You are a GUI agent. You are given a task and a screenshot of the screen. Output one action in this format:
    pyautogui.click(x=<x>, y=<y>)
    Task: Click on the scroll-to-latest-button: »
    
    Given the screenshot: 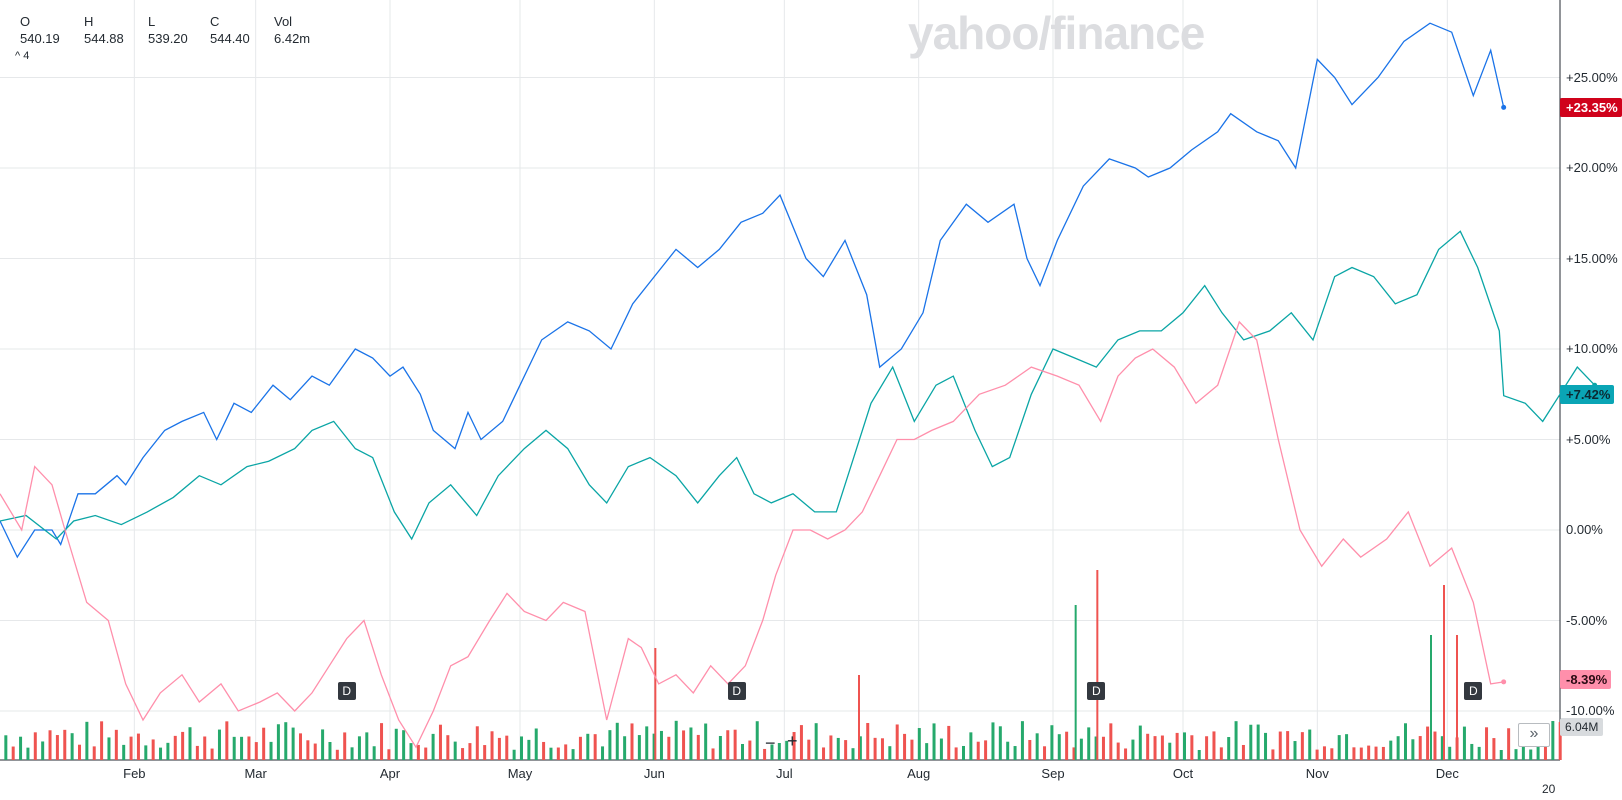 What is the action you would take?
    pyautogui.click(x=1534, y=735)
    